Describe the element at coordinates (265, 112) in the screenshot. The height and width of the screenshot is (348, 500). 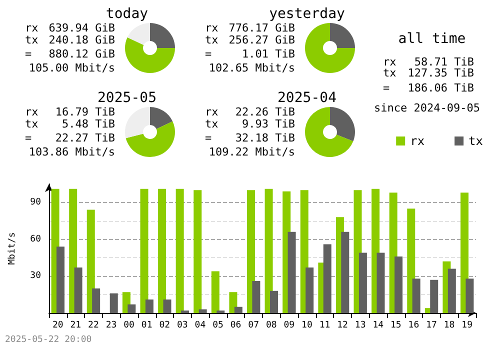
I see `text: 22.26 TiB` at that location.